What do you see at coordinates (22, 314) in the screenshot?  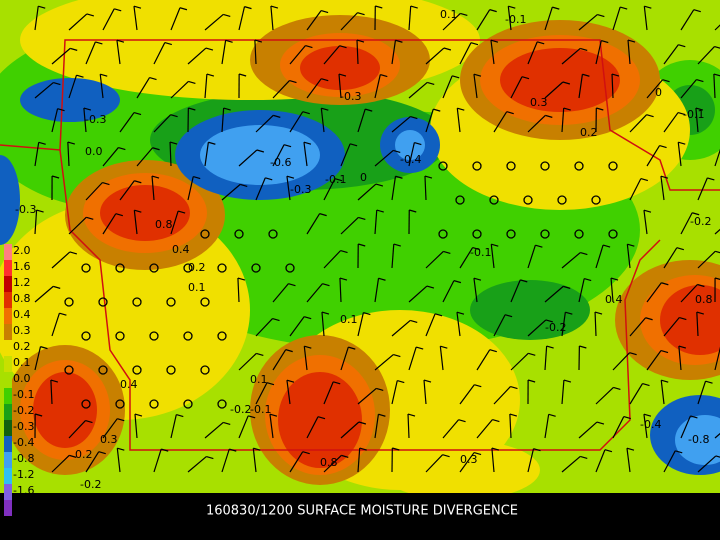 I see `legend-label: 0.4` at bounding box center [22, 314].